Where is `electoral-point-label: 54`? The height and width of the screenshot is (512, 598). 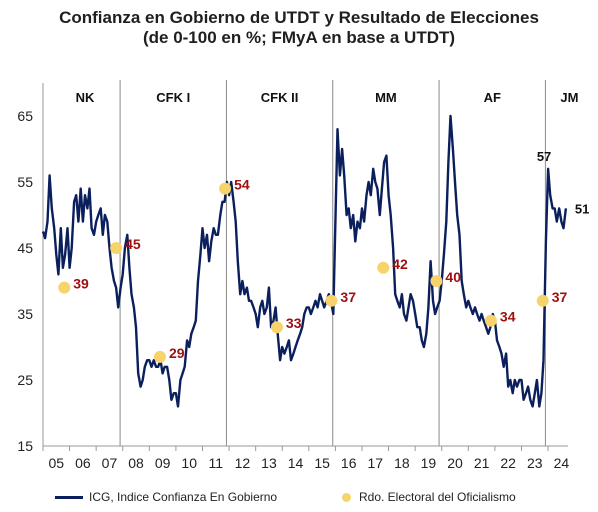
electoral-point-label: 54 is located at coordinates (242, 185).